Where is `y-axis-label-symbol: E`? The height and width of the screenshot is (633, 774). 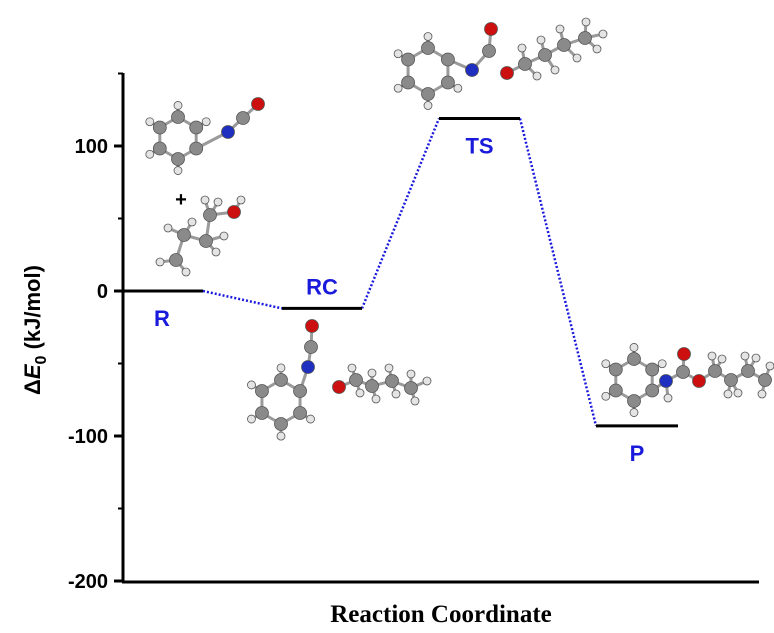 y-axis-label-symbol: E is located at coordinates (32, 371).